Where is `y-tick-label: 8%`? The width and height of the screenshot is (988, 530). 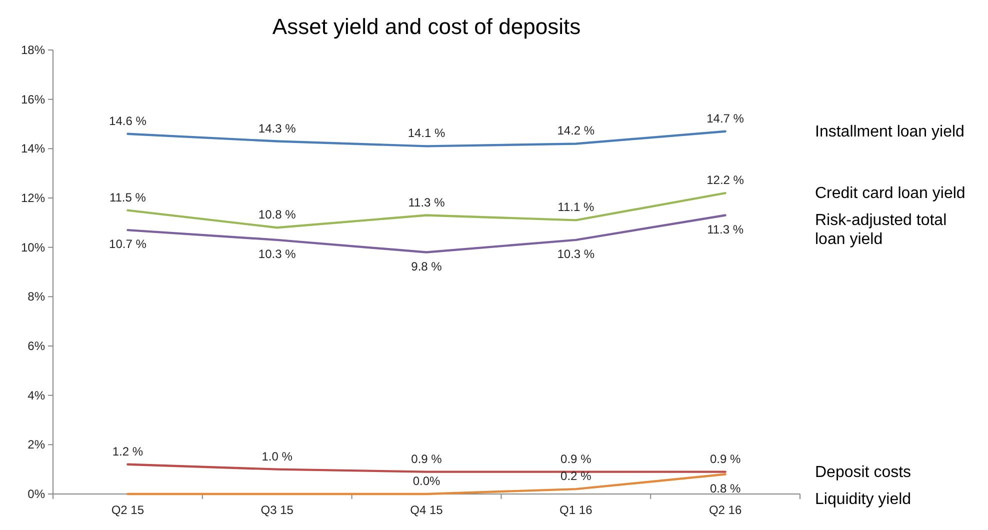
y-tick-label: 8% is located at coordinates (37, 297).